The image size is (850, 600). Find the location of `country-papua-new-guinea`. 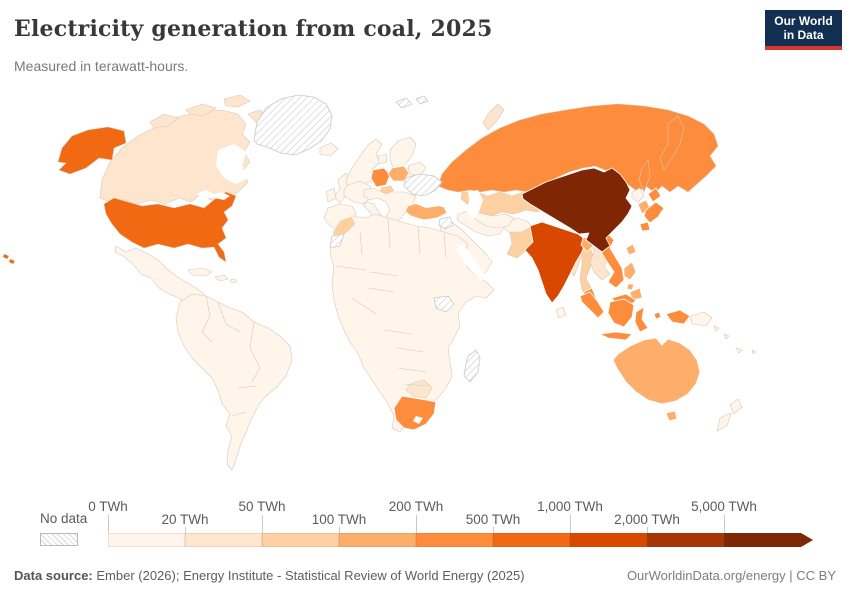

country-papua-new-guinea is located at coordinates (701, 319).